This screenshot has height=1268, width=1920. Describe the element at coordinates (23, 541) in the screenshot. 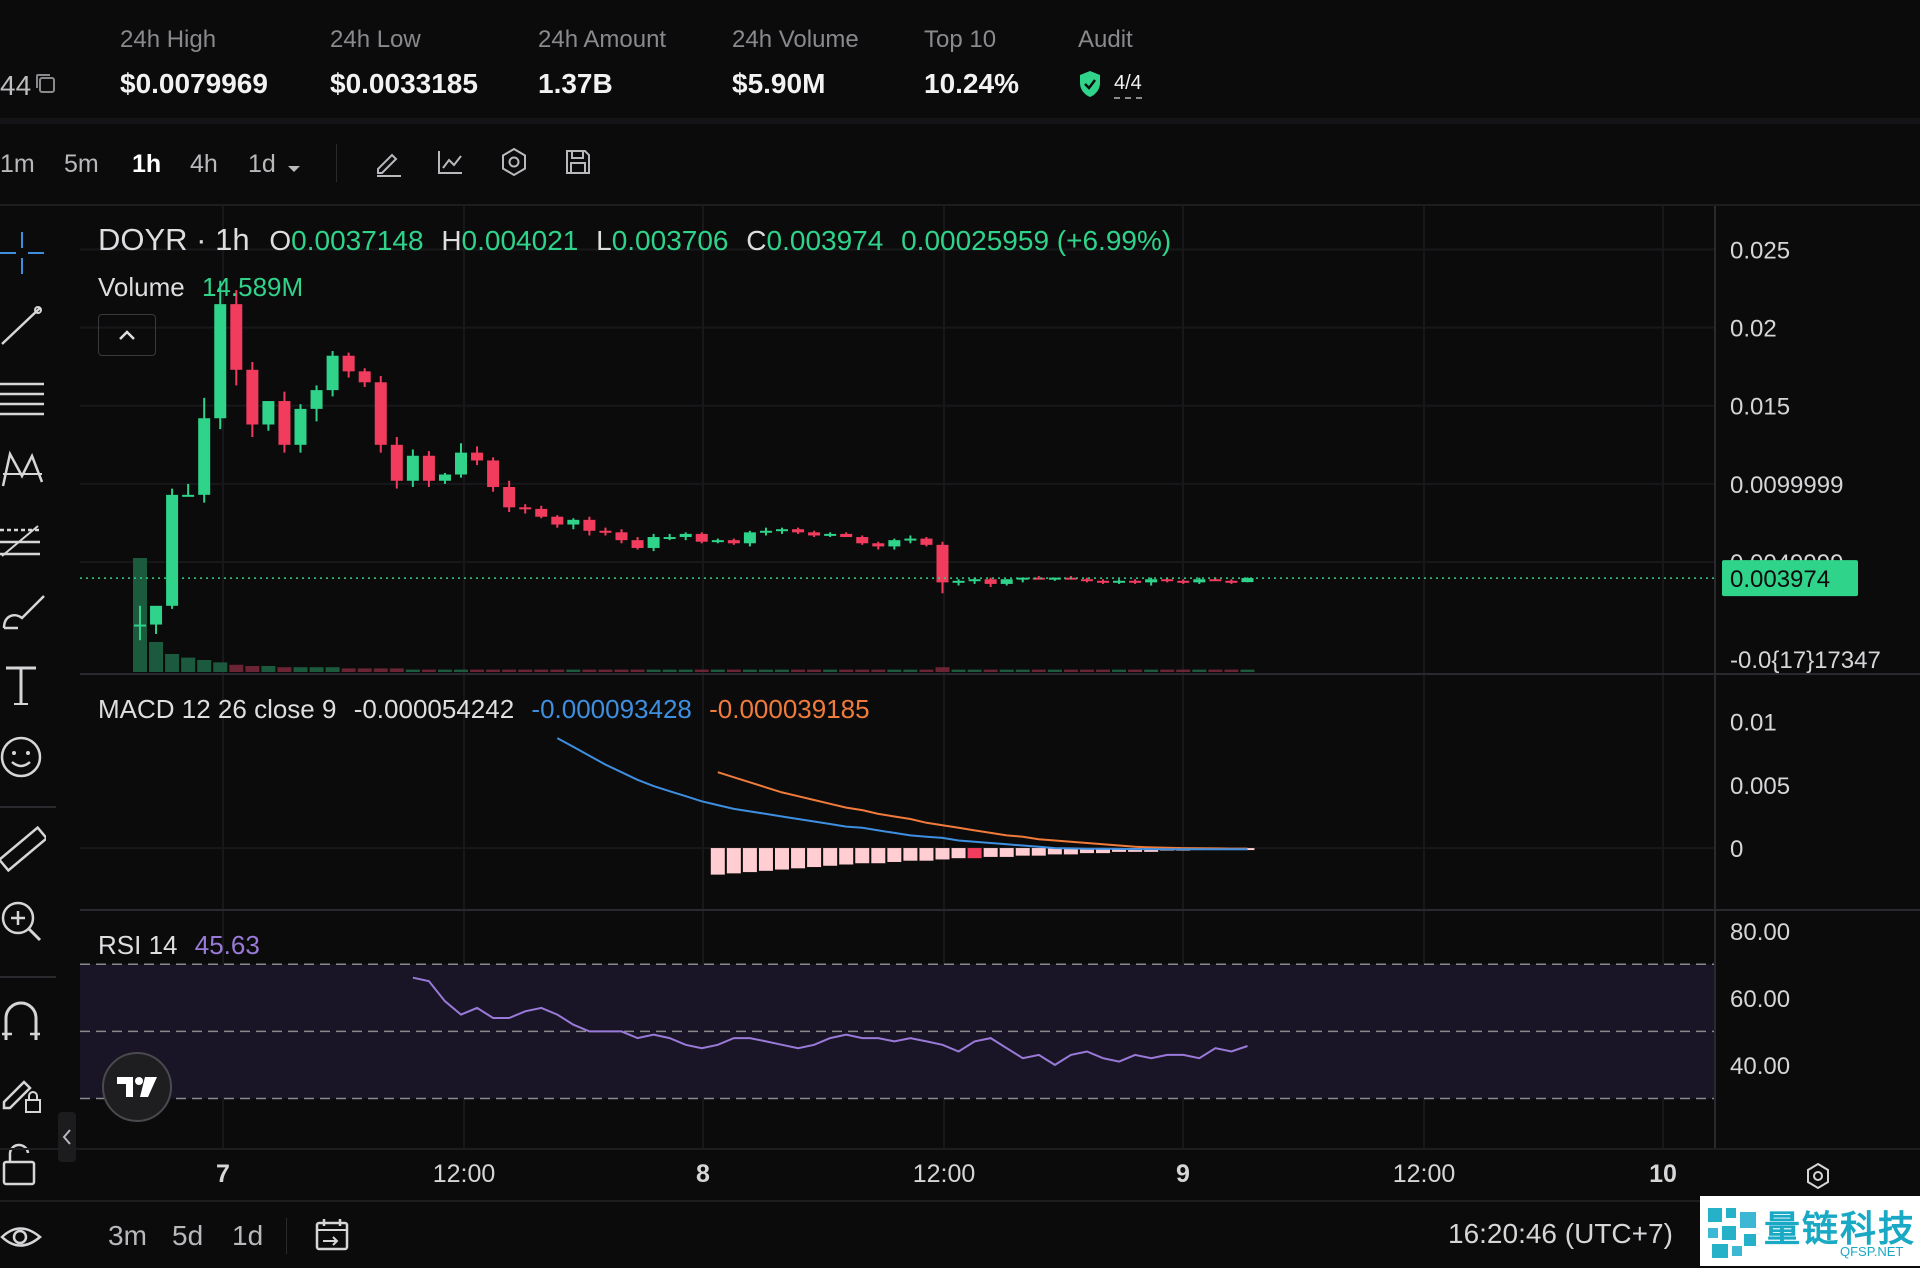

I see `fib-levels-icon` at that location.